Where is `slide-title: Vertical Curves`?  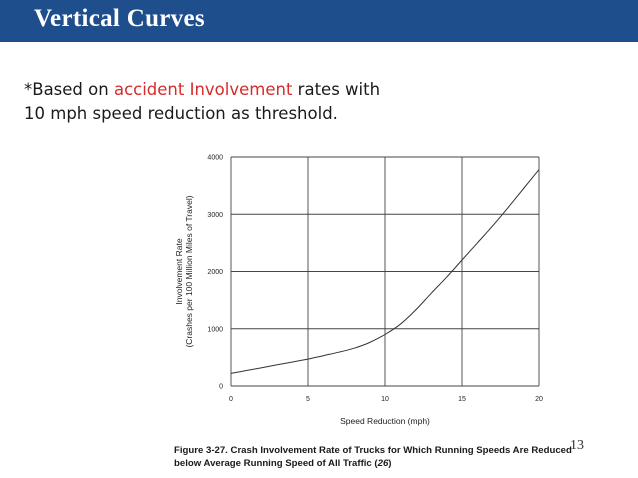 slide-title: Vertical Curves is located at coordinates (119, 18).